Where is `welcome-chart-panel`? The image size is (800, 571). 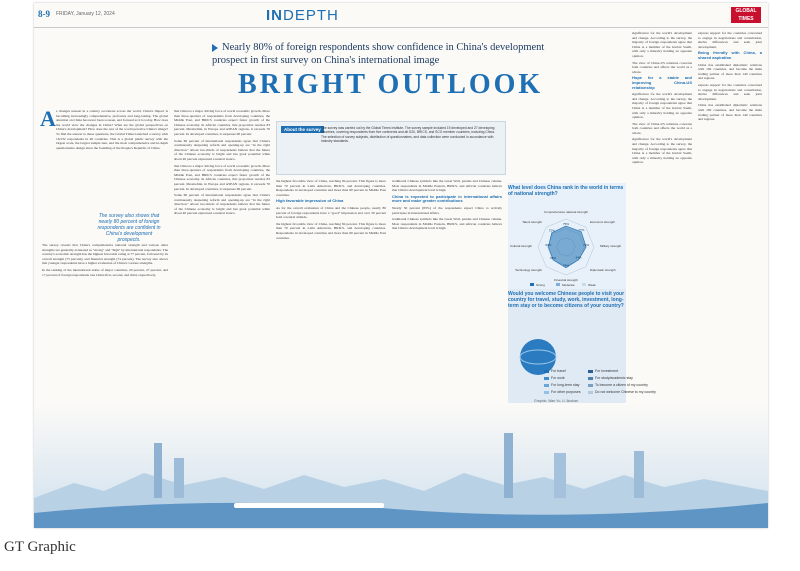
welcome-chart-panel is located at coordinates (567, 346).